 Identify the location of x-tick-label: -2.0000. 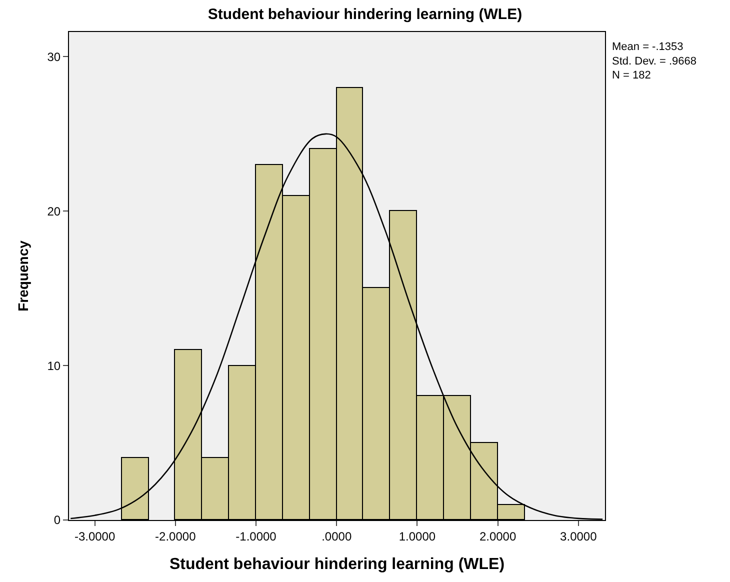
(175, 536).